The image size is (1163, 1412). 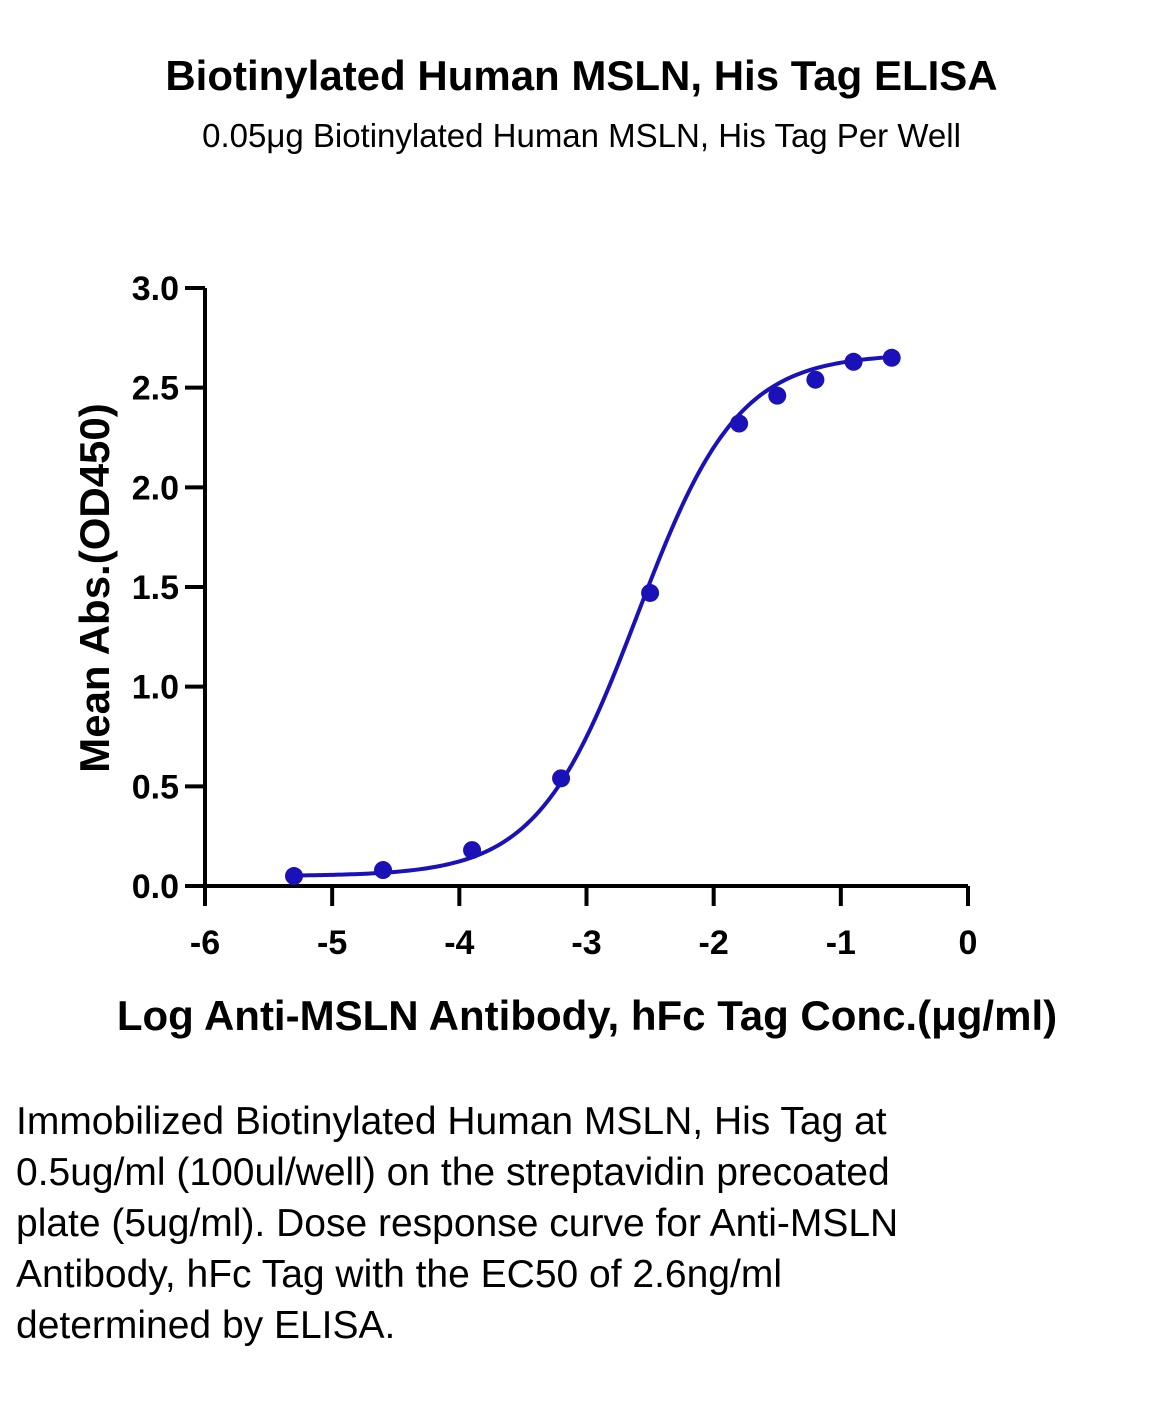 What do you see at coordinates (155, 289) in the screenshot?
I see `y-tick-label: 3.0` at bounding box center [155, 289].